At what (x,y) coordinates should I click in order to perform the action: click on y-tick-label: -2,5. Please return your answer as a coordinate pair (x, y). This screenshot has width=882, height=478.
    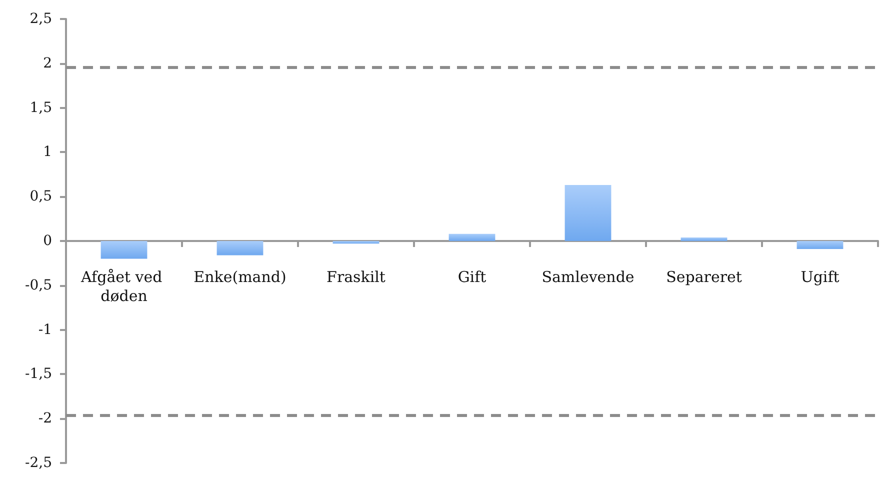
    Looking at the image, I should click on (38, 463).